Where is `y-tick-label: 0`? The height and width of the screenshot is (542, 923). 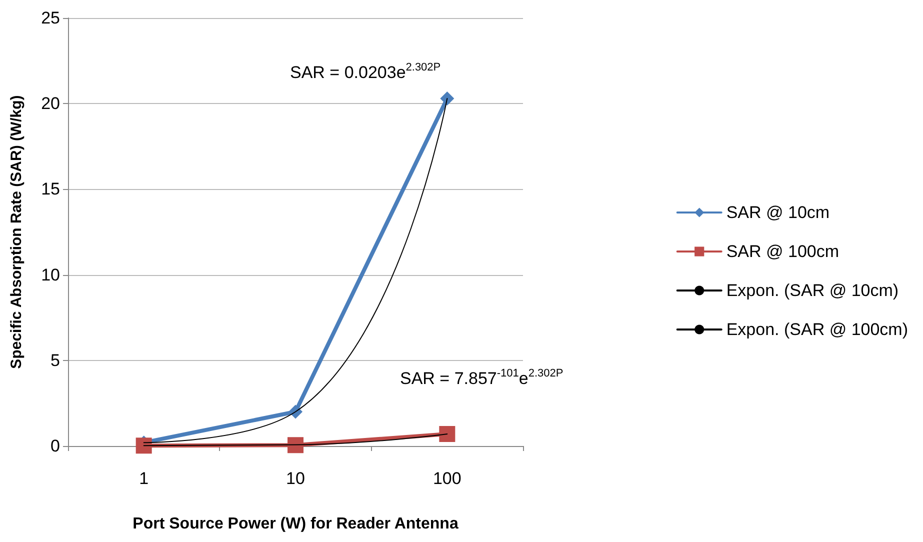 y-tick-label: 0 is located at coordinates (55, 446).